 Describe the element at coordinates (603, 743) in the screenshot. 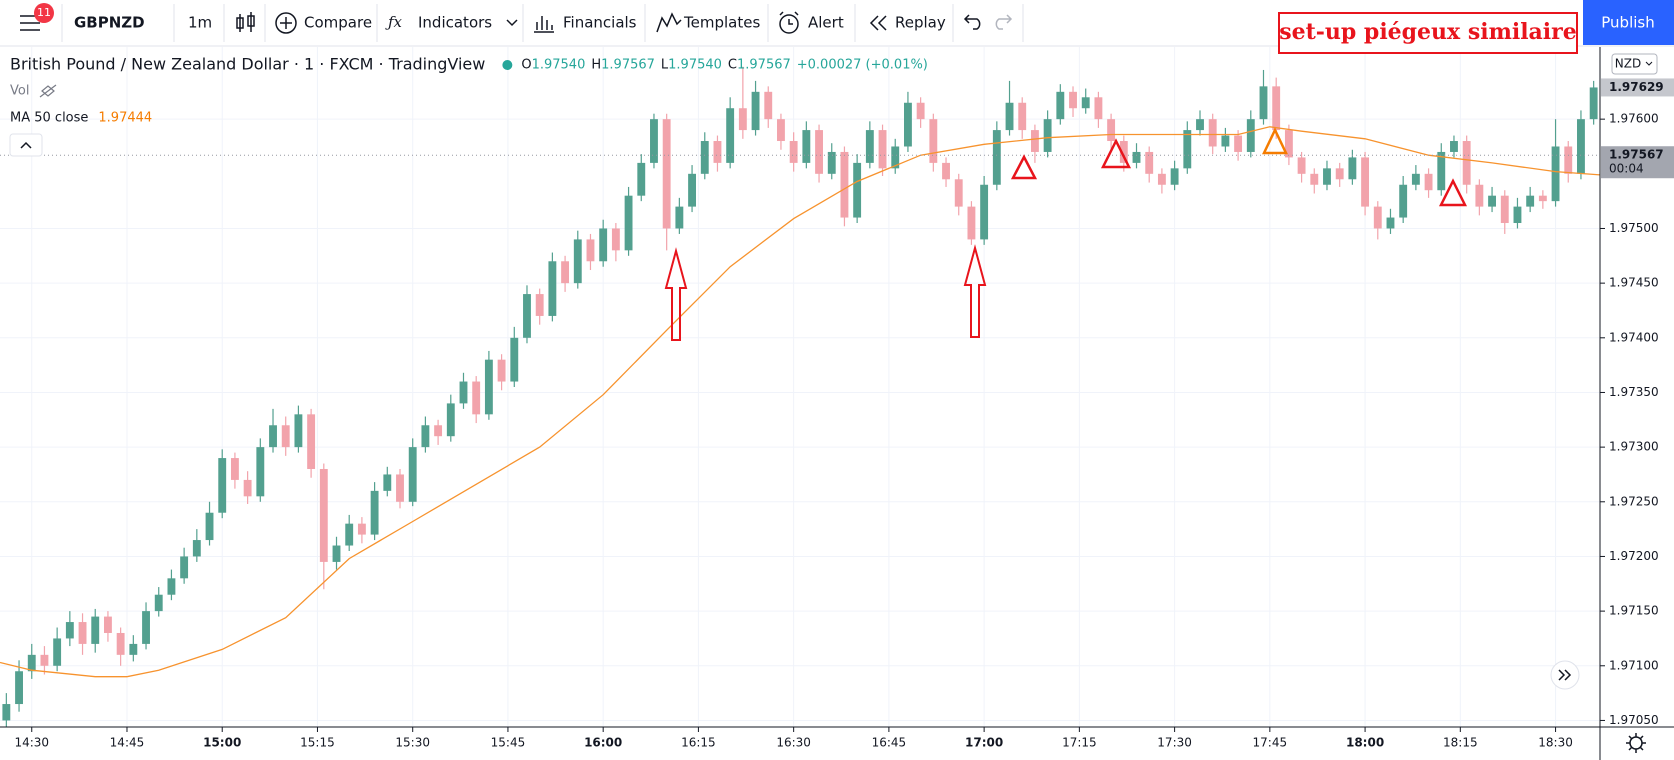

I see `x-tick-label: 16:00` at that location.